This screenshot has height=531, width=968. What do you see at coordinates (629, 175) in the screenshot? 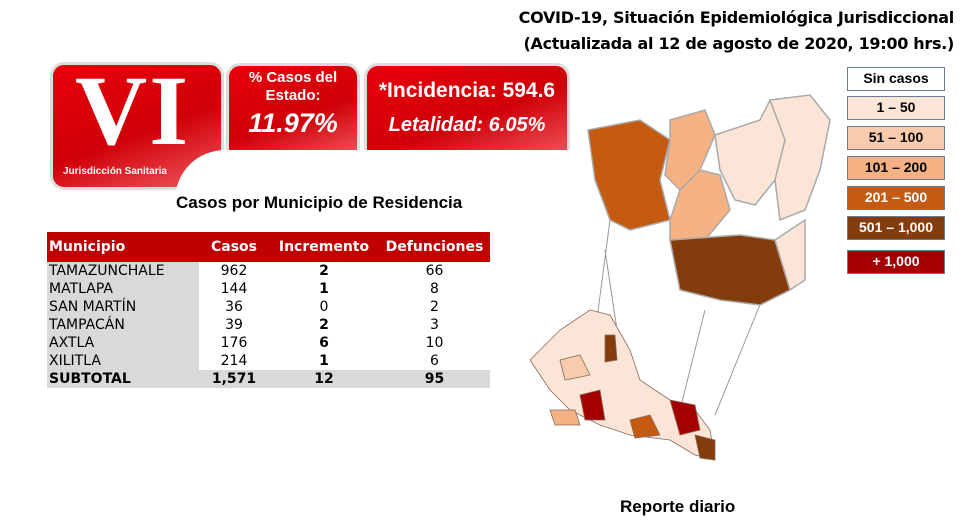
I see `map-xilitla` at bounding box center [629, 175].